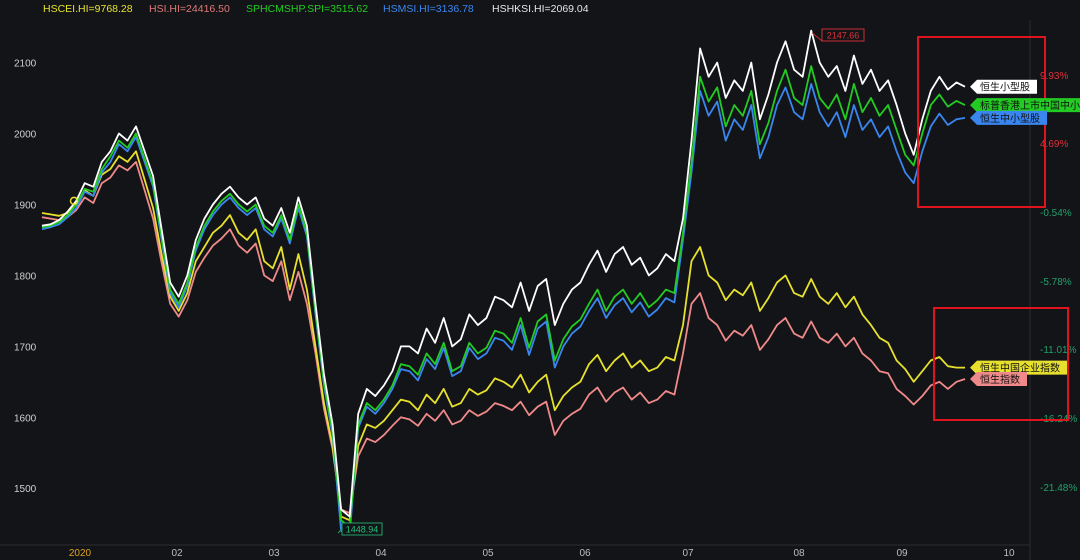  What do you see at coordinates (88, 9) in the screenshot?
I see `legend-hscei: HSCEI.HI=9768.28` at bounding box center [88, 9].